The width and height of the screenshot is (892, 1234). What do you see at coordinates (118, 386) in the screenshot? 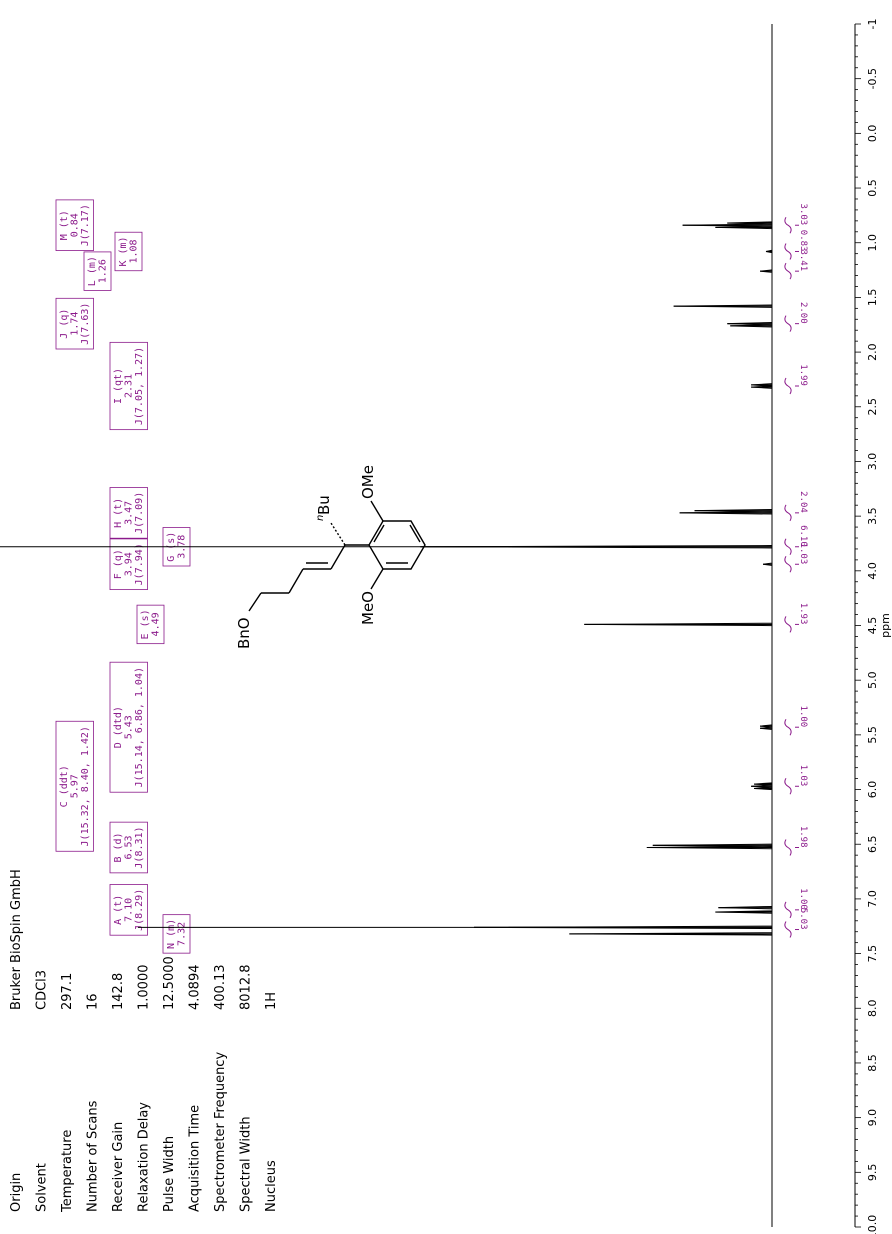
I see `annotation-text: I (qt)` at bounding box center [118, 386].